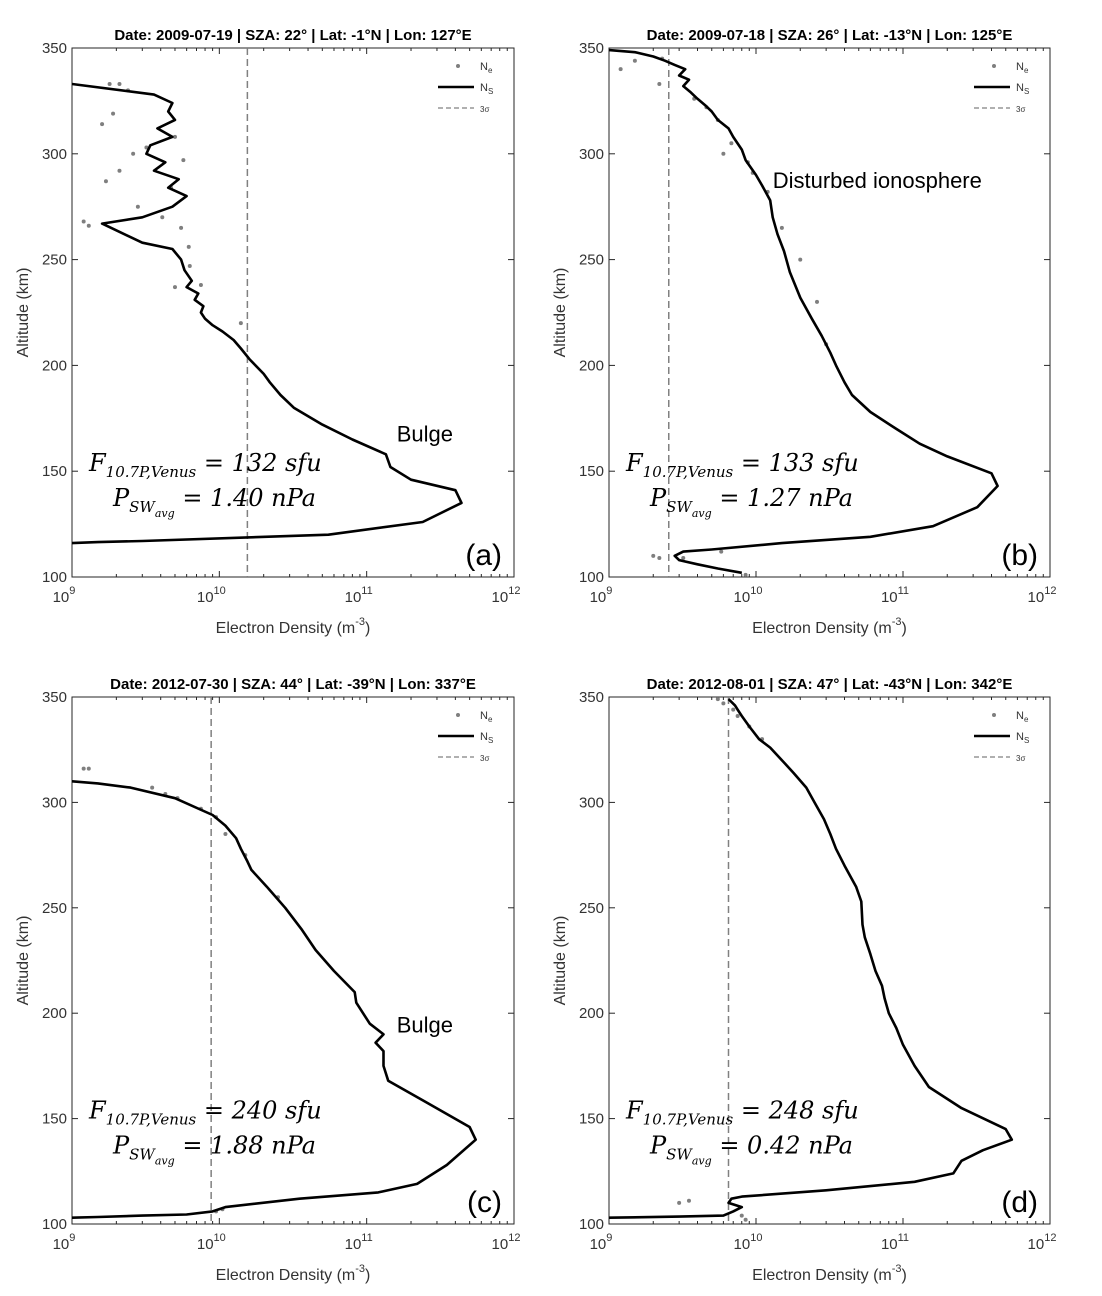 The image size is (1102, 1296). I want to click on legend-ns-label: NS, so click(486, 89).